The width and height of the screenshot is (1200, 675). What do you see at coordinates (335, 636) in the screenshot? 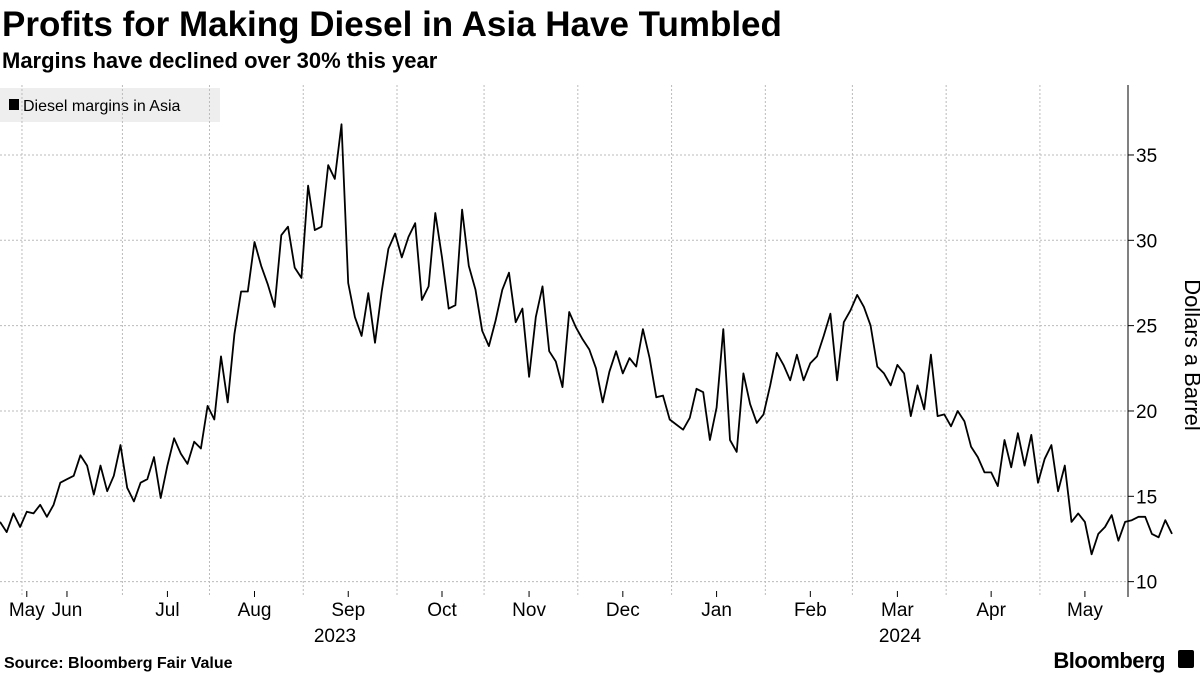
I see `year-label: 2023` at bounding box center [335, 636].